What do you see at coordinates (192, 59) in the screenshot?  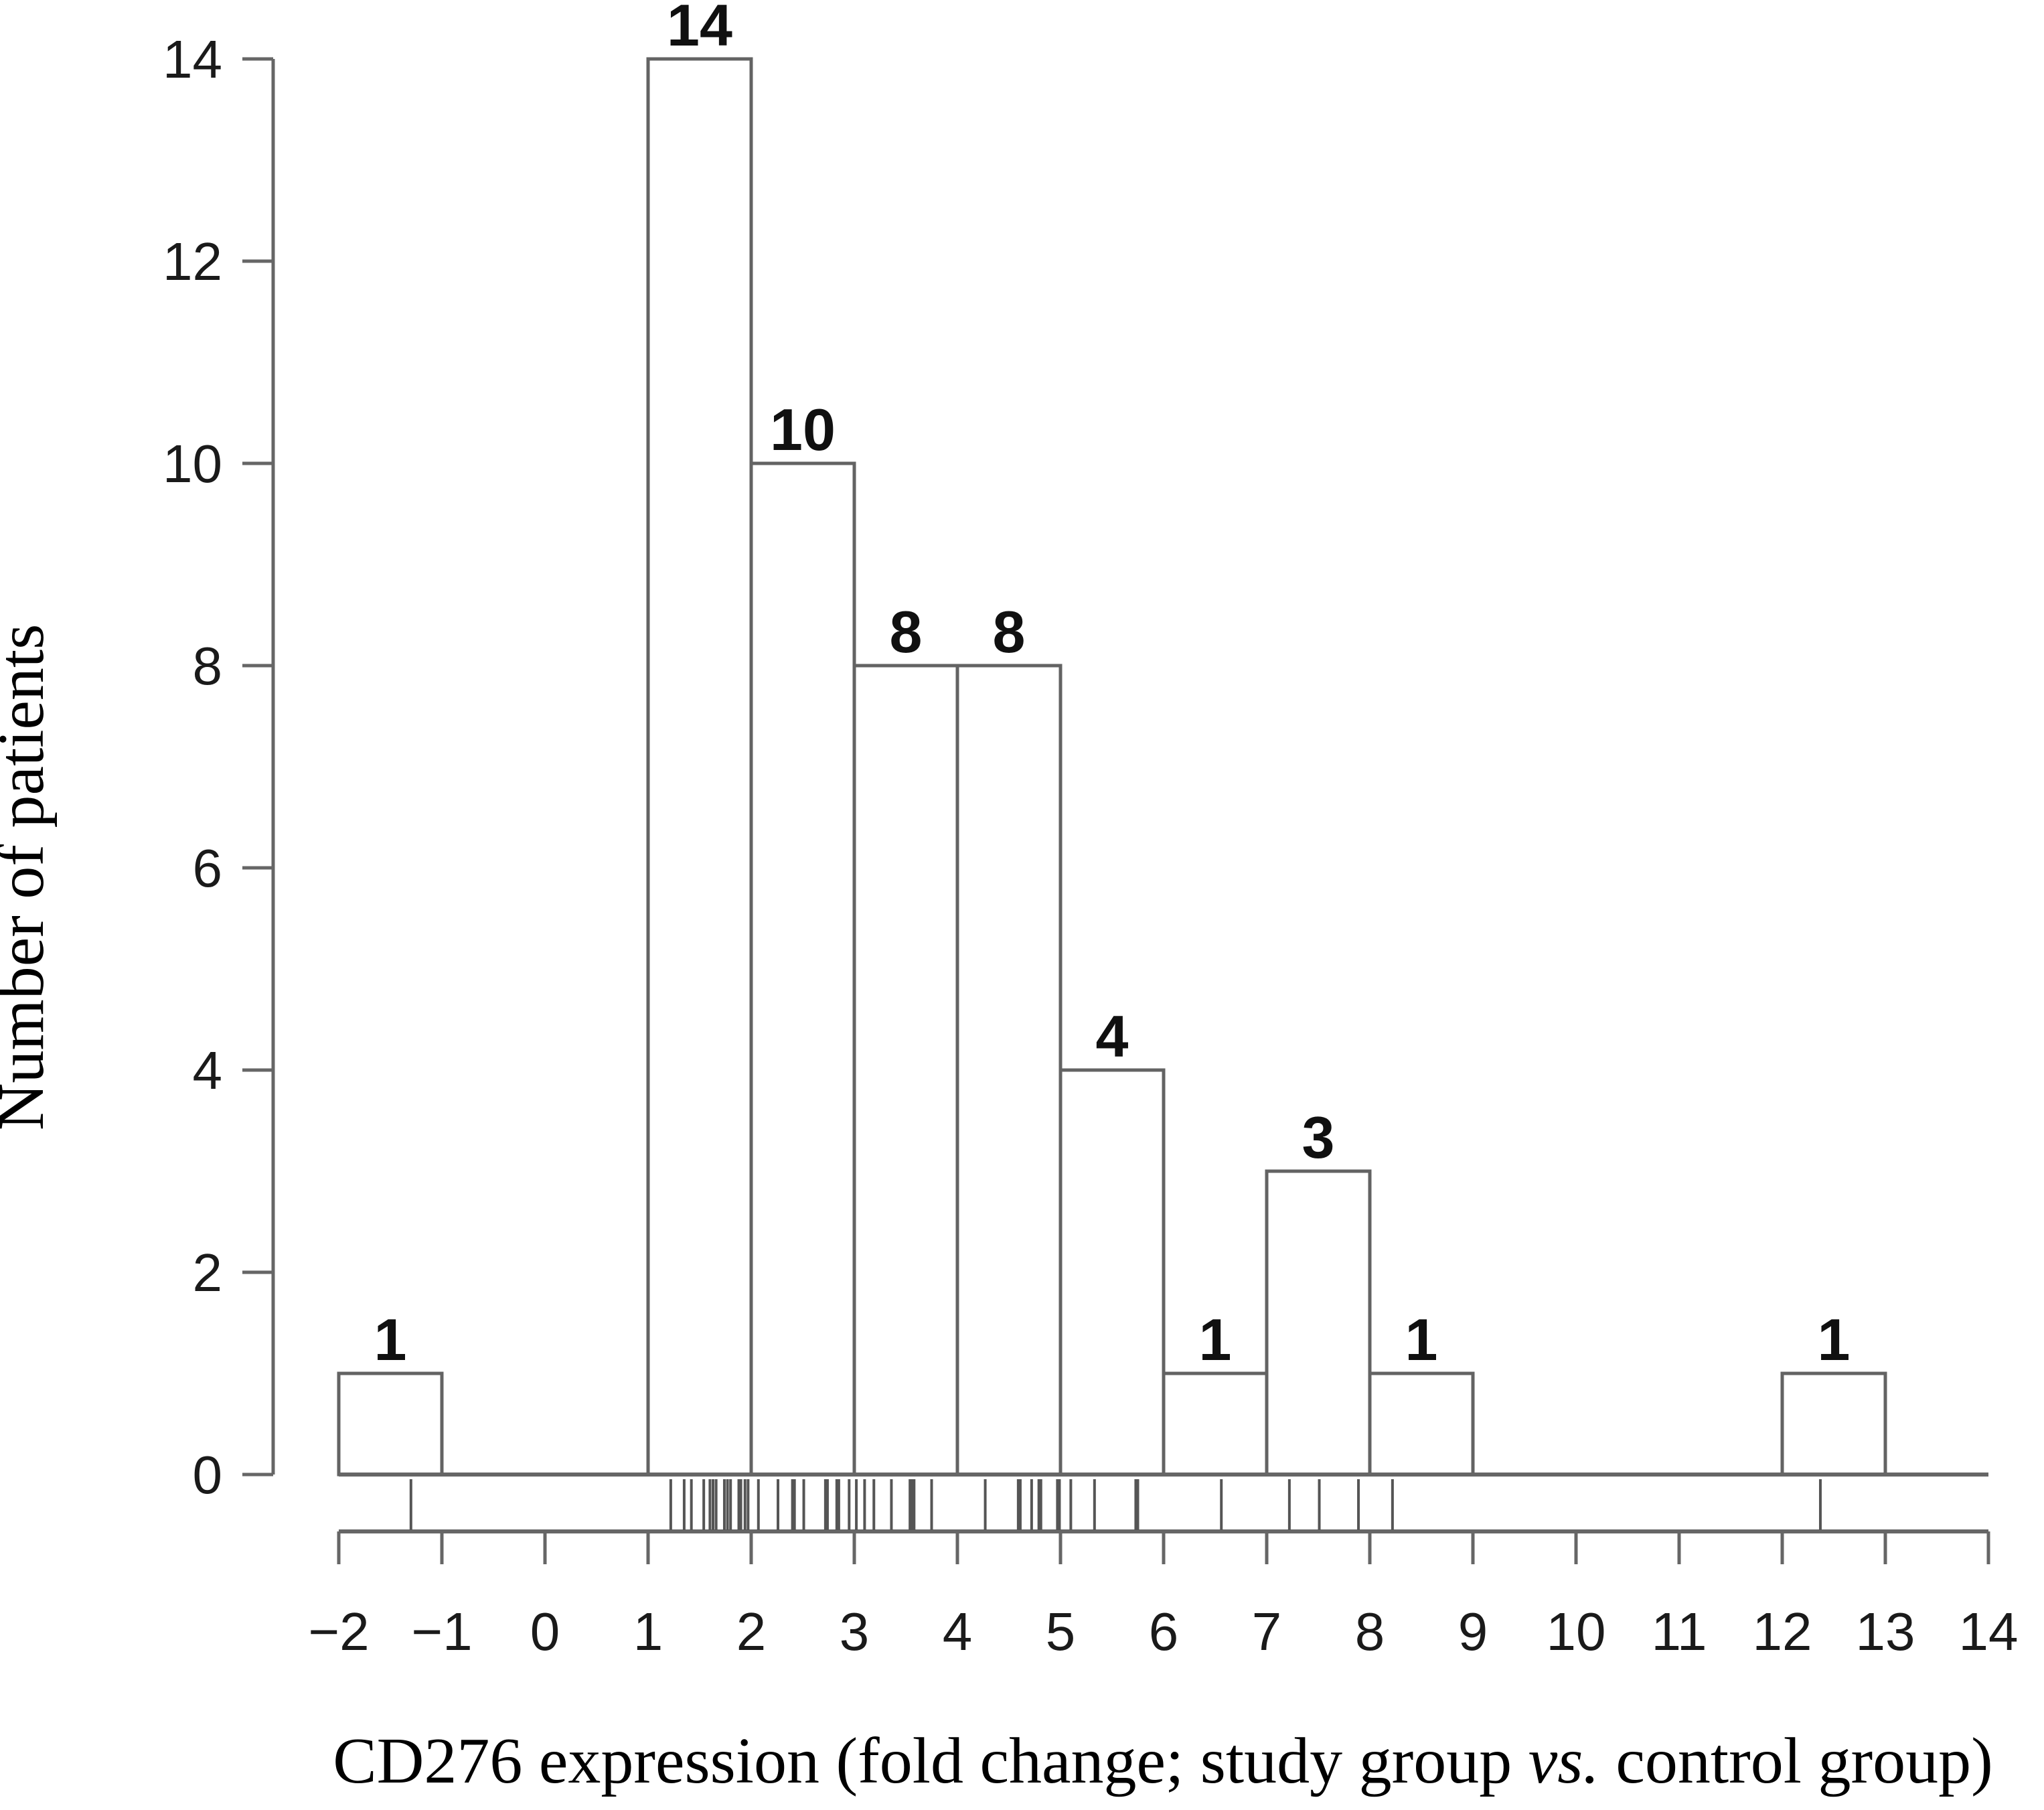 I see `y-tick-label: 14` at bounding box center [192, 59].